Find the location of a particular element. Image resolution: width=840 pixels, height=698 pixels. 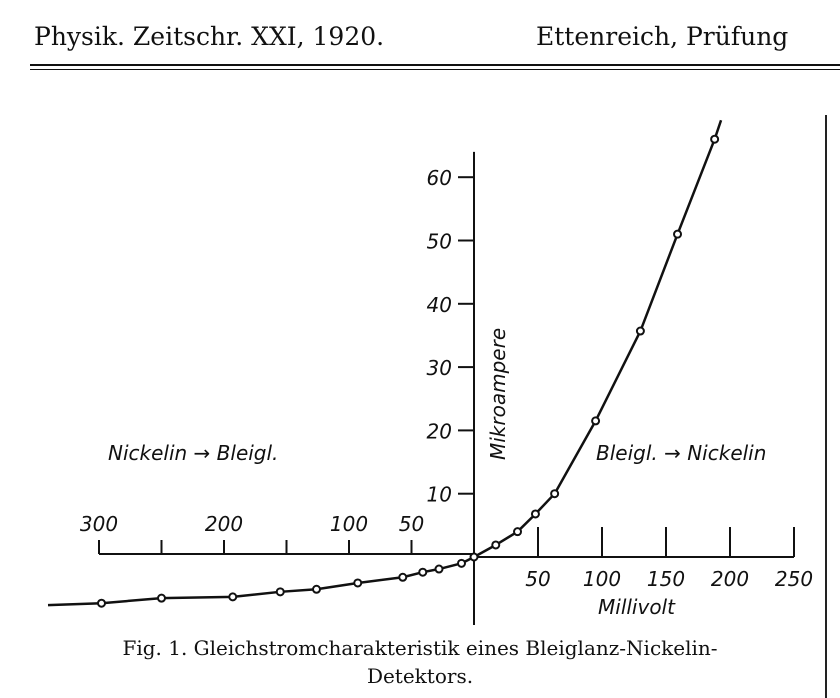

x-tick-label: 300 is located at coordinates (99, 524).